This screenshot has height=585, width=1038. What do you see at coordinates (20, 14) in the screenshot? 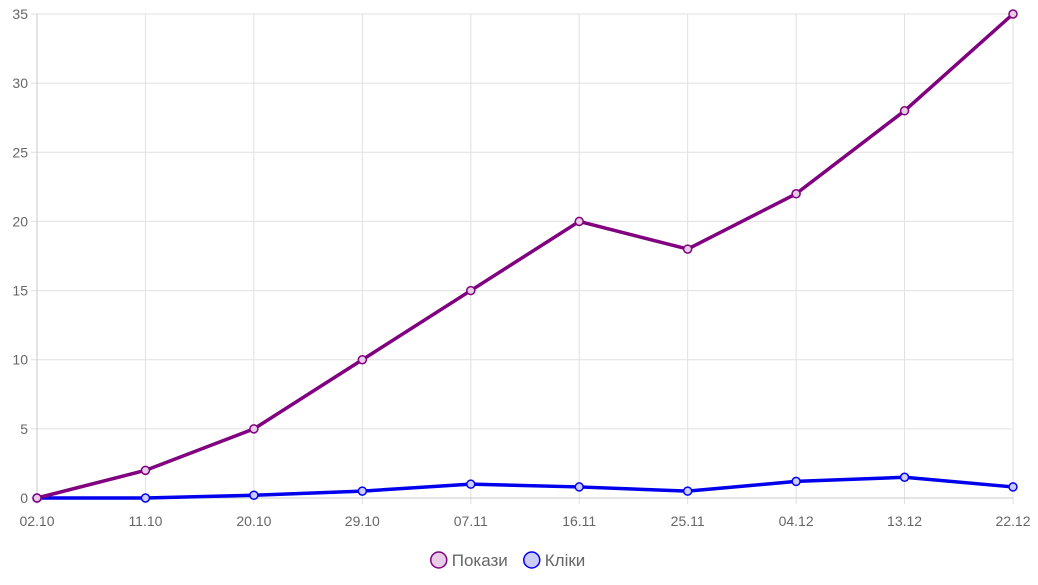
I see `y-tick-label: 35` at bounding box center [20, 14].